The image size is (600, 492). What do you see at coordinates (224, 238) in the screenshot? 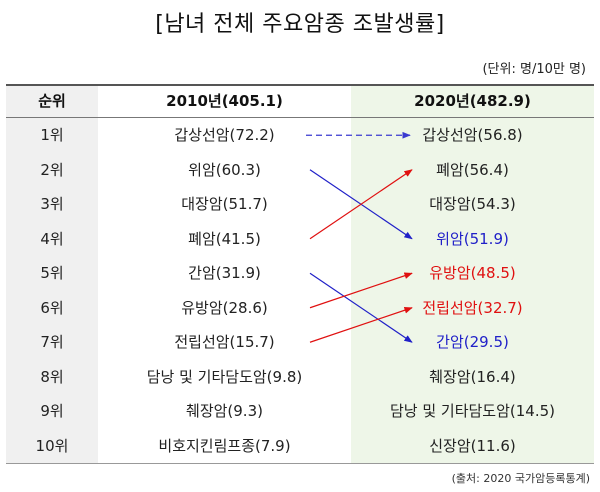
I see `cancer-2010-cell: 폐암(41.5)` at bounding box center [224, 238].